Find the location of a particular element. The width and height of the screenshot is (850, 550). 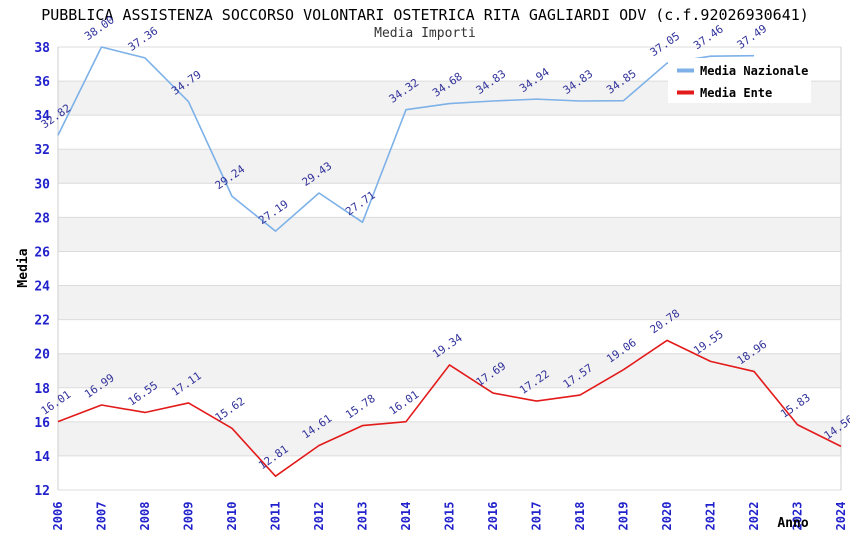

data-label: 15.62 is located at coordinates (230, 410).